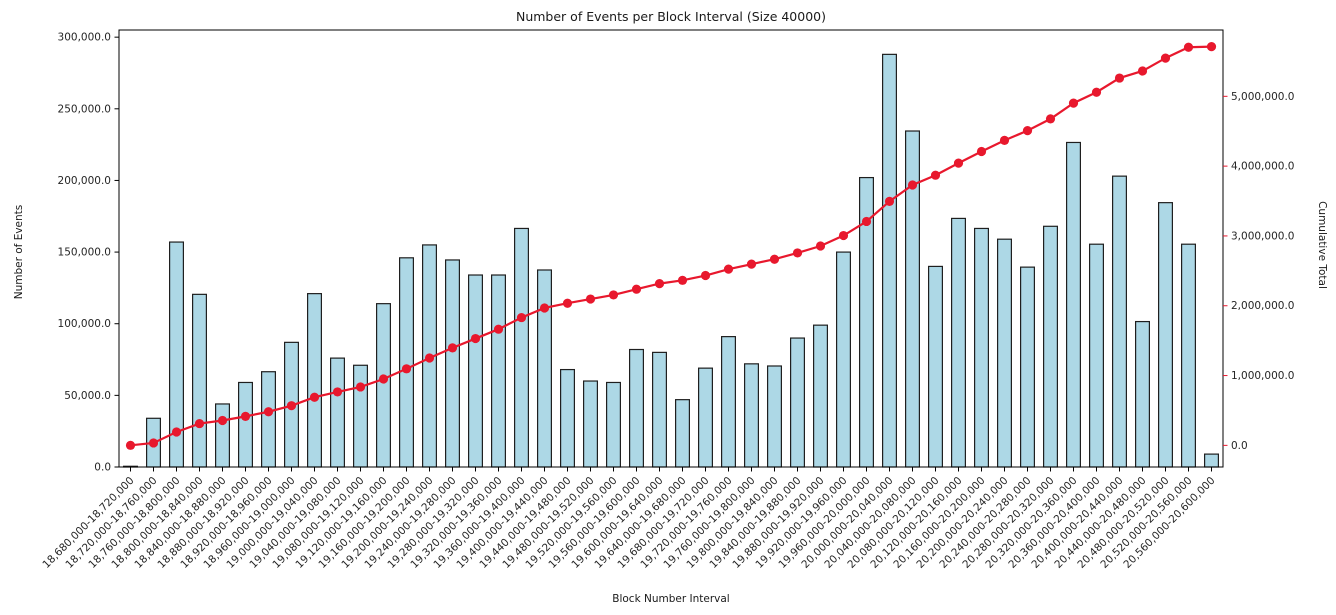 Image resolution: width=1336 pixels, height=615 pixels. Describe the element at coordinates (1239, 446) in the screenshot. I see `right-tick-label: 0.0` at that location.